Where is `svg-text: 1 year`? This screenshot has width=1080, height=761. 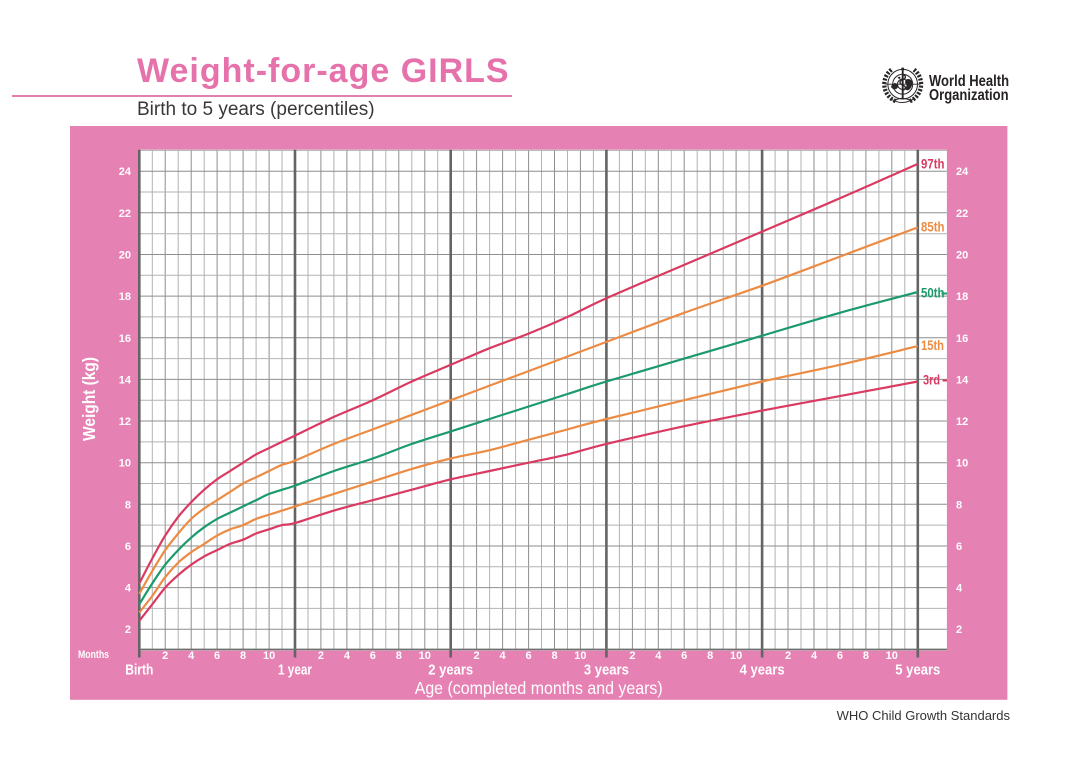
svg-text: 1 year is located at coordinates (295, 670).